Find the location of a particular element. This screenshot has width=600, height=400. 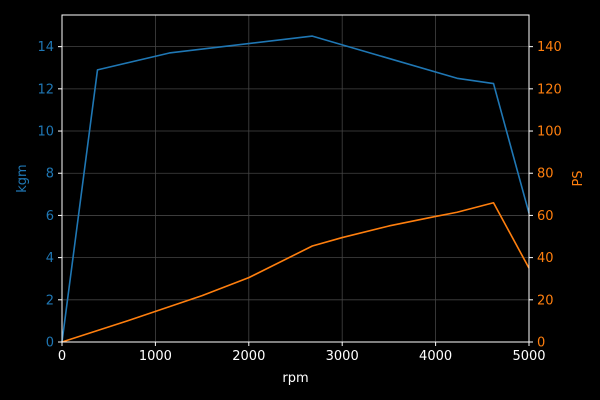

left-y-tick-label: 4 is located at coordinates (50, 258).